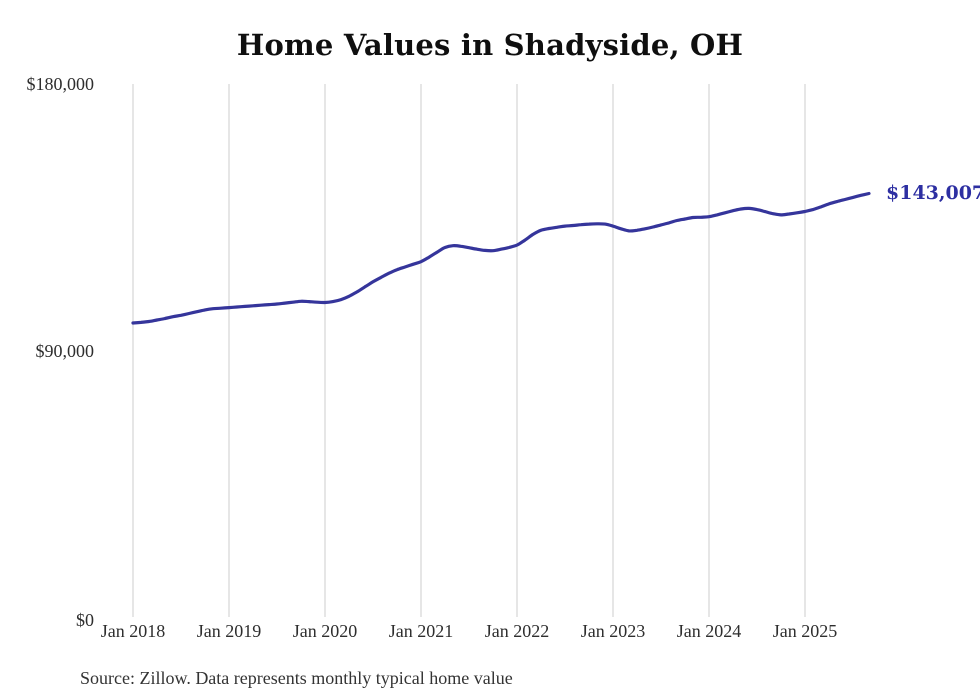 This screenshot has height=699, width=980. I want to click on x-tick-label: Jan 2018, so click(133, 631).